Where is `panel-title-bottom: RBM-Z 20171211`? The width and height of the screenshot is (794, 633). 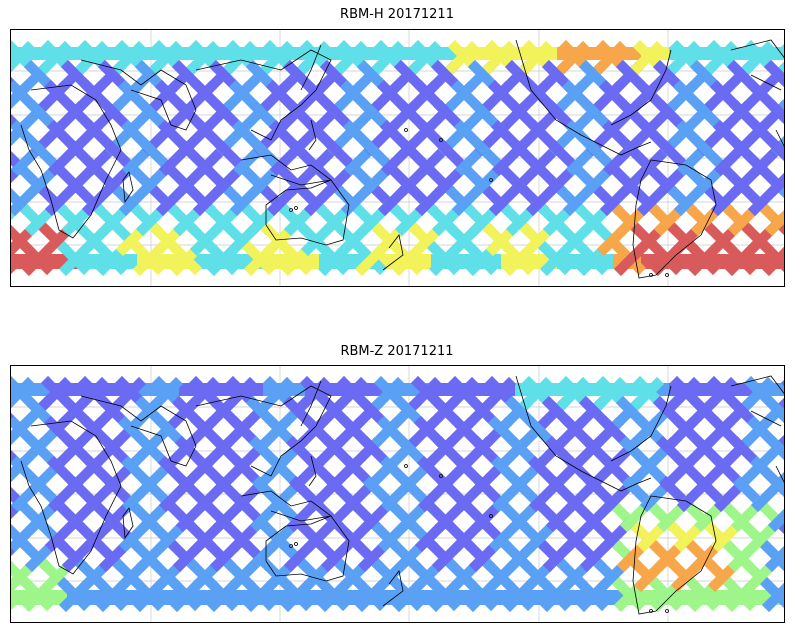 panel-title-bottom: RBM-Z 20171211 is located at coordinates (397, 351).